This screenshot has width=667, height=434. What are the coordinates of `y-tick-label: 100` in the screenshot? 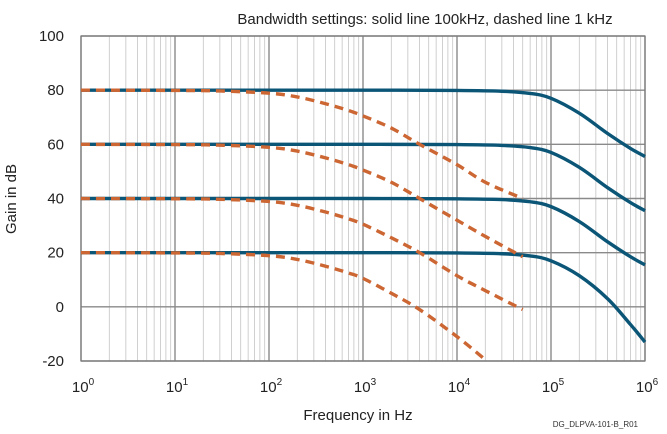 It's located at (51, 36).